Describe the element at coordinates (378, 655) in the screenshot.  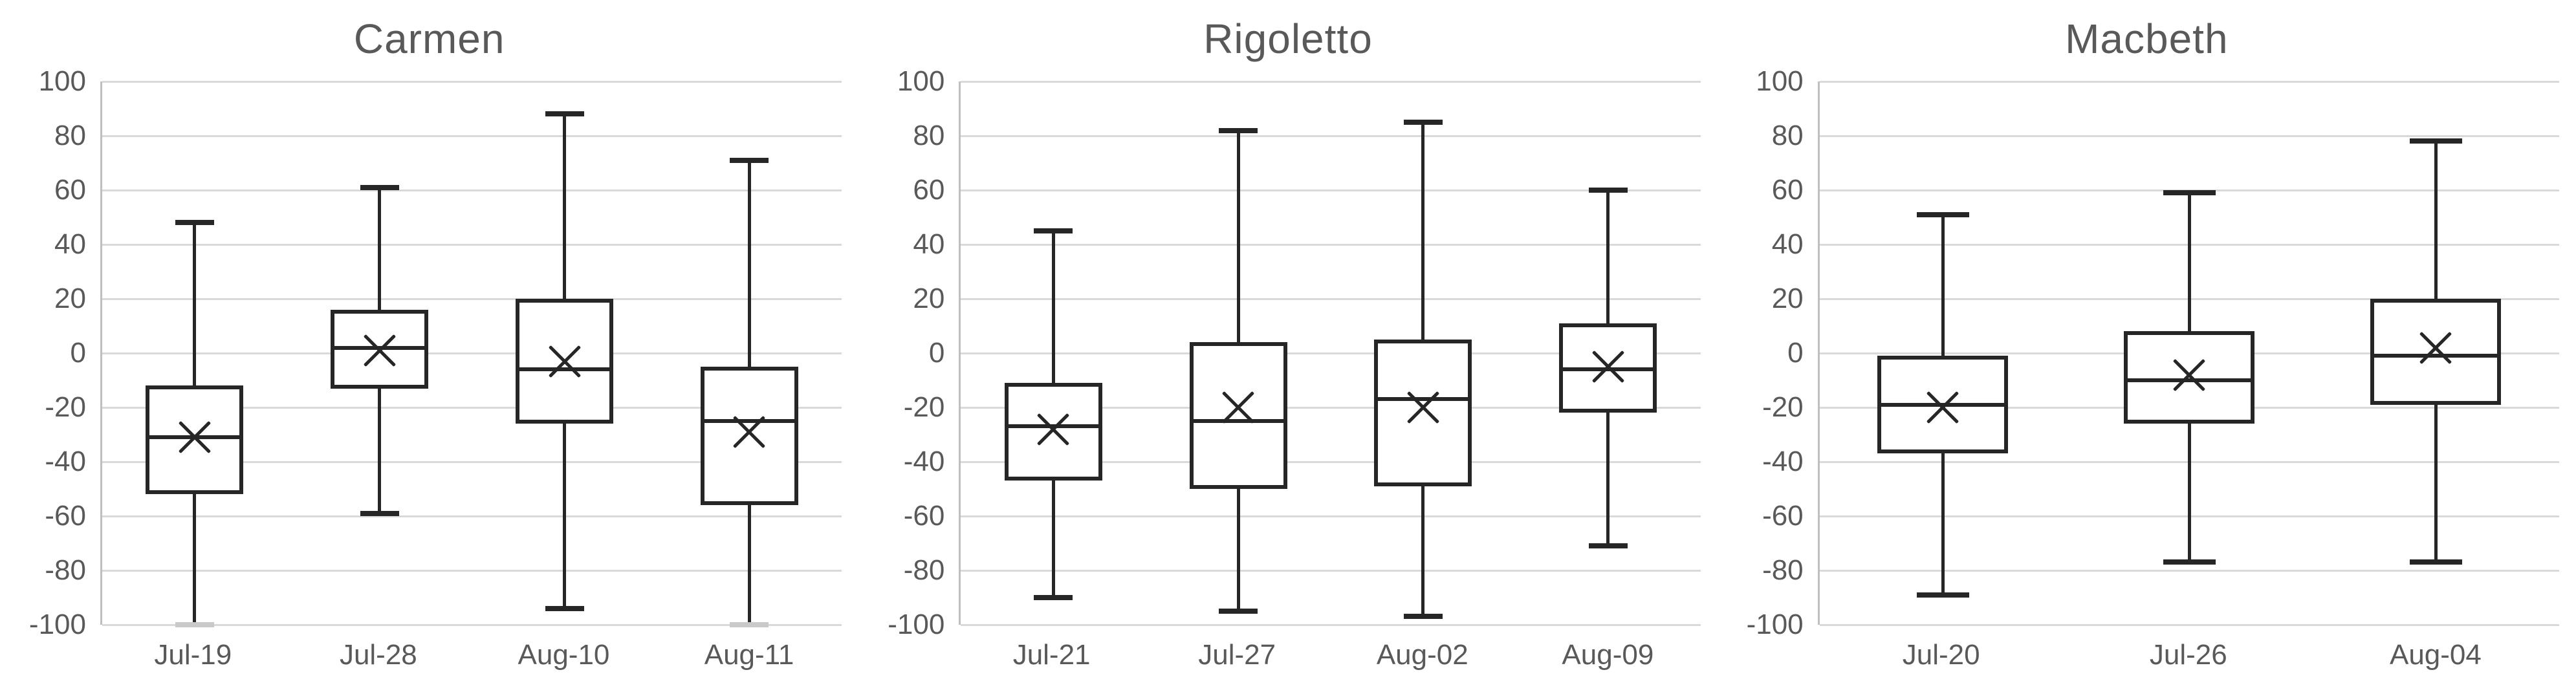
I see `x-axis-category-label: Jul-28` at that location.